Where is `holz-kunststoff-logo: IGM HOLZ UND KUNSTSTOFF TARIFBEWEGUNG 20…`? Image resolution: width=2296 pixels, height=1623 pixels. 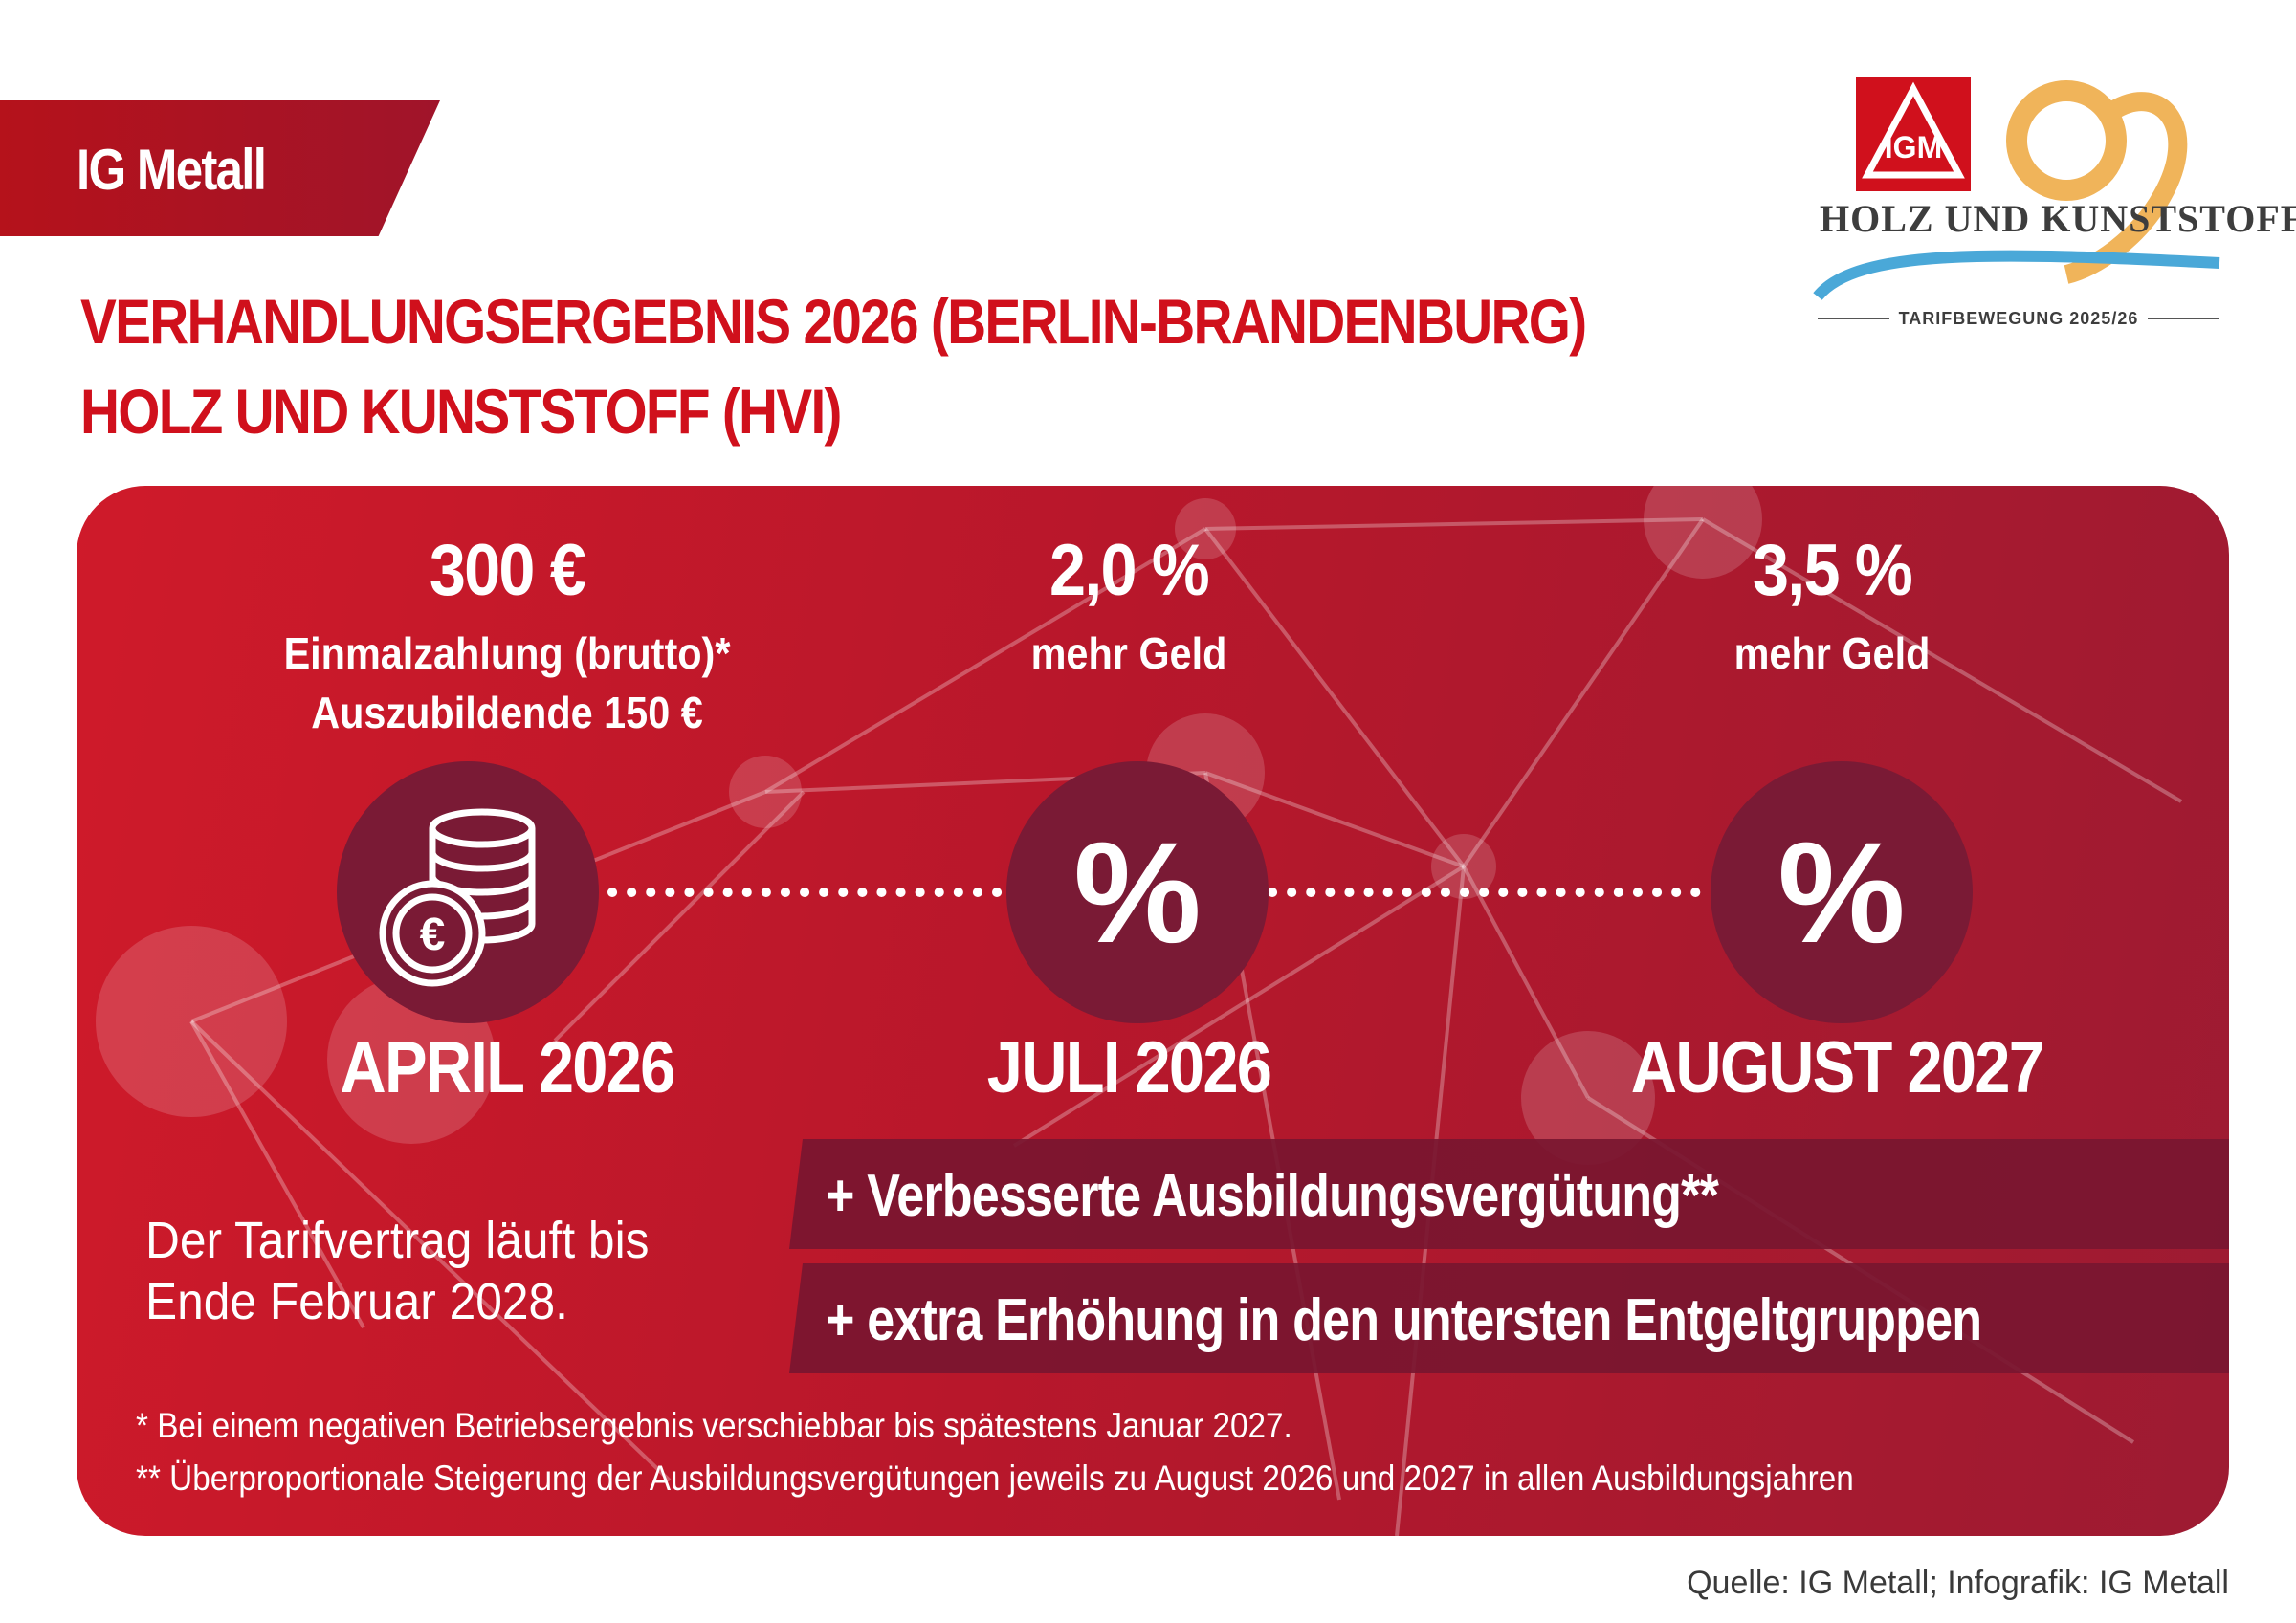 holz-kunststoff-logo: IGM HOLZ UND KUNSTSTOFF TARIFBEWEGUNG 20… is located at coordinates (2048, 208).